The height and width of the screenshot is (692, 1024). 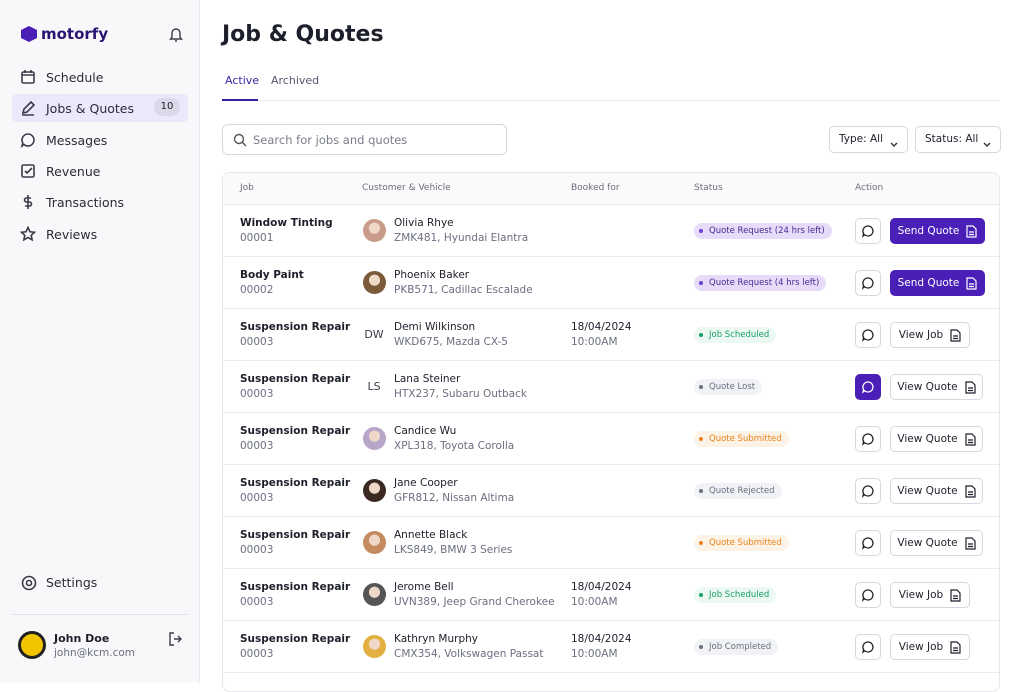 I want to click on nav-item: Schedule, so click(x=75, y=77).